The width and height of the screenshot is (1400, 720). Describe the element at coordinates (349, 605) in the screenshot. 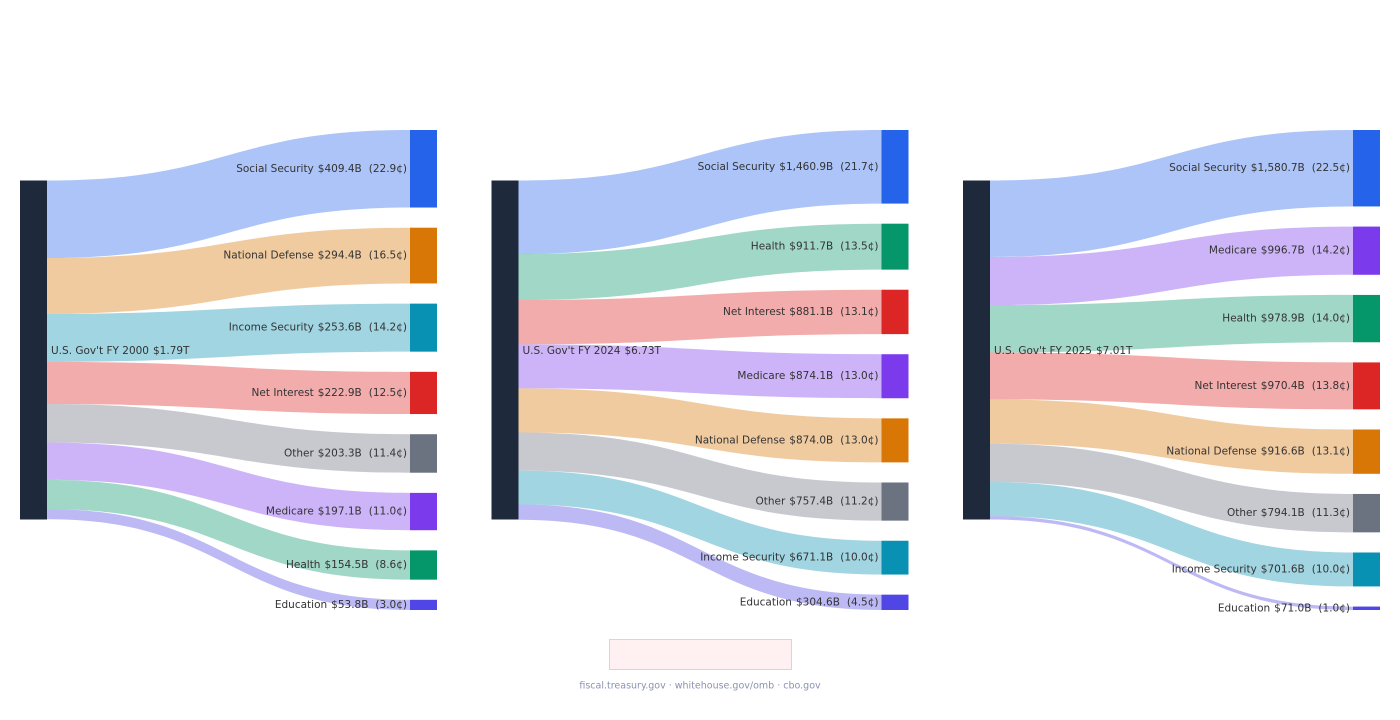

I see `value-label: $53.8B` at that location.